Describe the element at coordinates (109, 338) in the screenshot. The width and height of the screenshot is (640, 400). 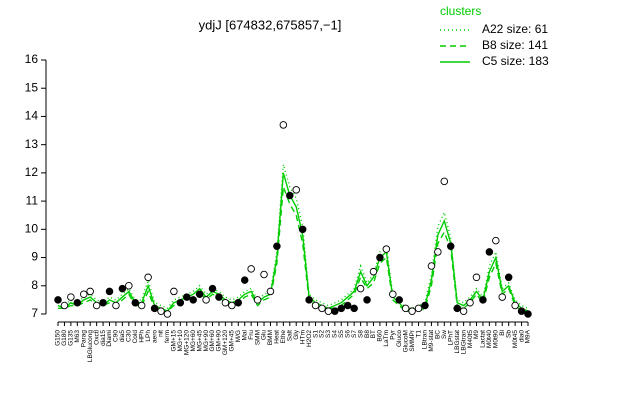
I see `x-tick-label: Diami` at that location.